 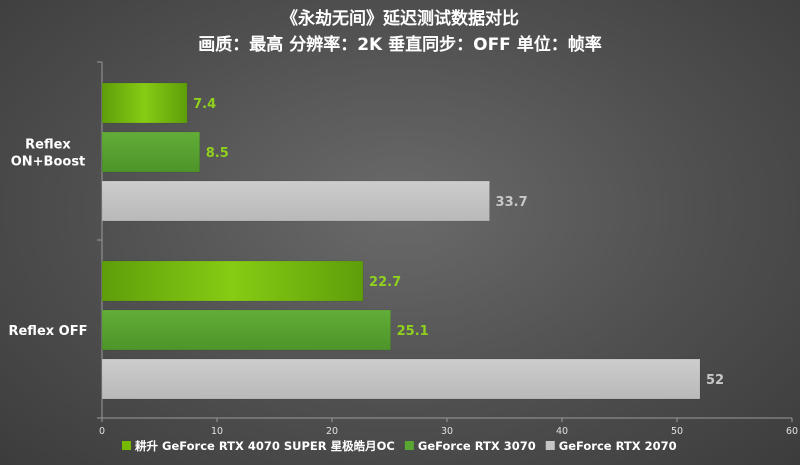 What do you see at coordinates (477, 446) in the screenshot?
I see `legend-label: GeForce RTX 3070` at bounding box center [477, 446].